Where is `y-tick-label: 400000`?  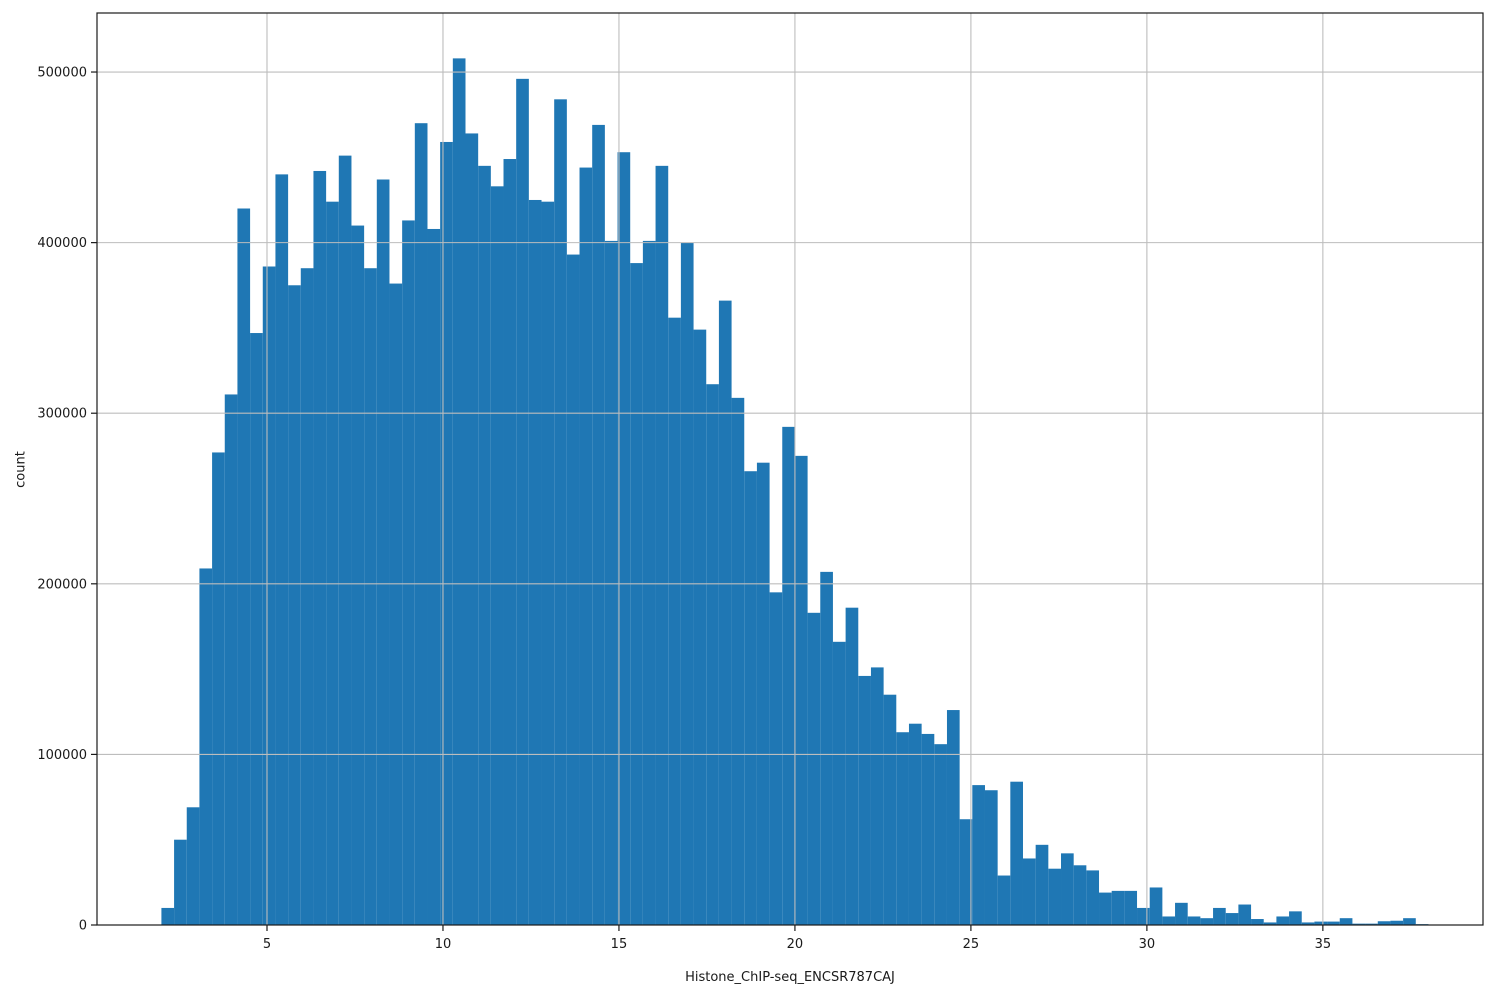
y-tick-label: 400000 is located at coordinates (62, 243).